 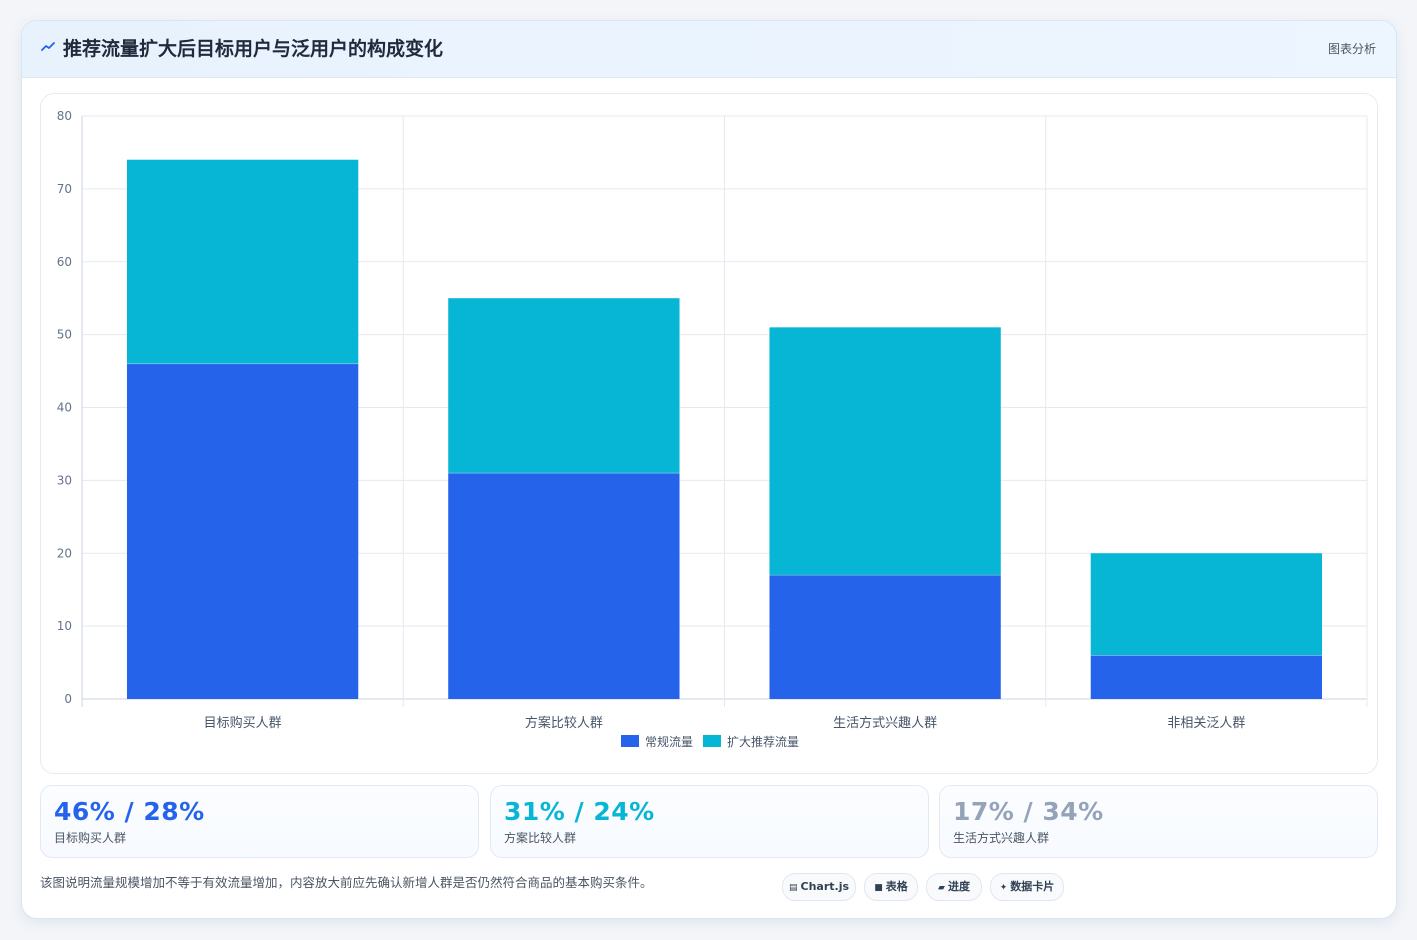 What do you see at coordinates (253, 49) in the screenshot?
I see `page-title: 推荐流量扩大后目标用户与泛用户的构成变化` at bounding box center [253, 49].